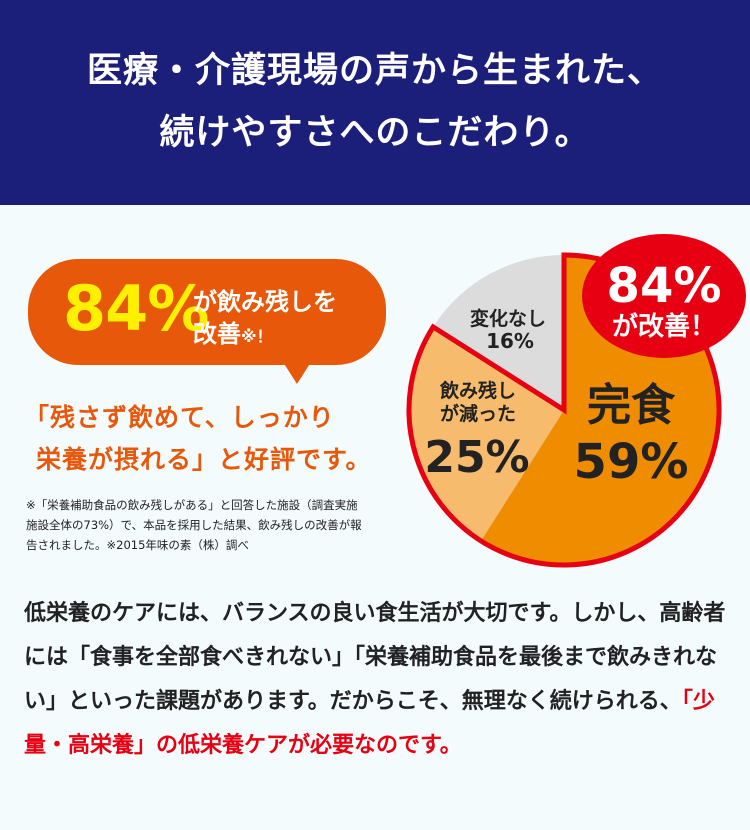 The image size is (750, 830). I want to click on footnote-line: ※「栄養補助食品の飲み残しがある」と回答した施設（調査実施, so click(192, 505).